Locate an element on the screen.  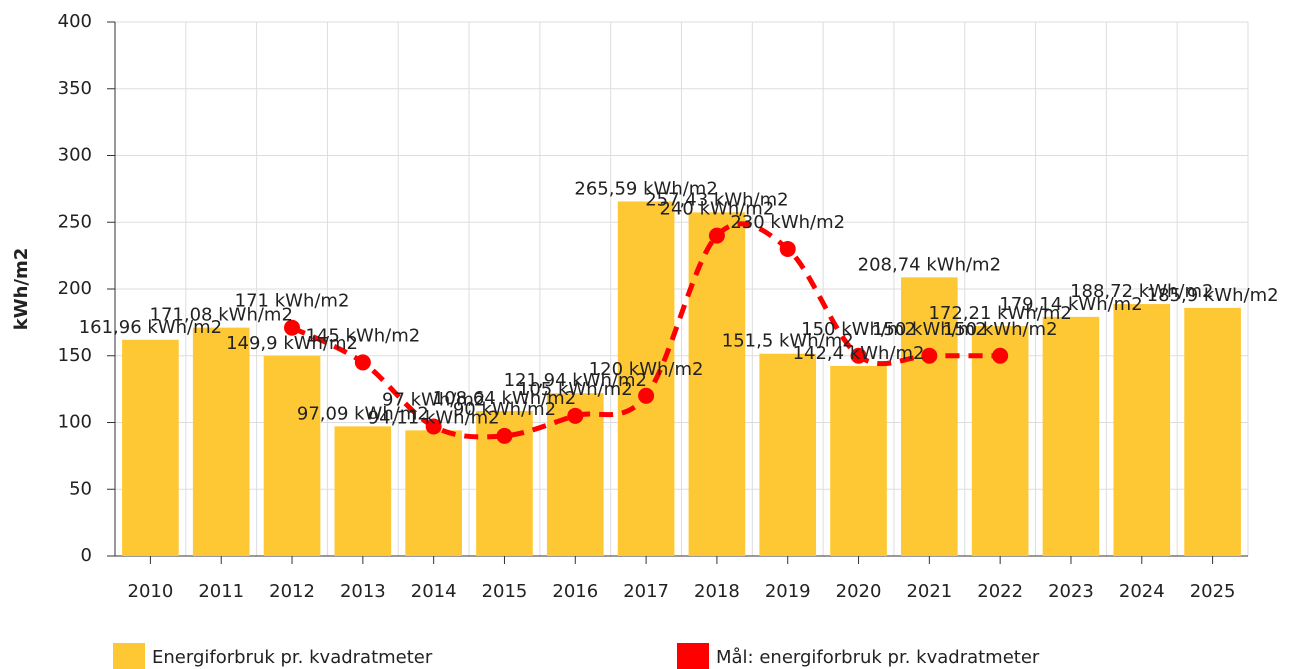
x-tick-label: 2015 is located at coordinates (505, 591).